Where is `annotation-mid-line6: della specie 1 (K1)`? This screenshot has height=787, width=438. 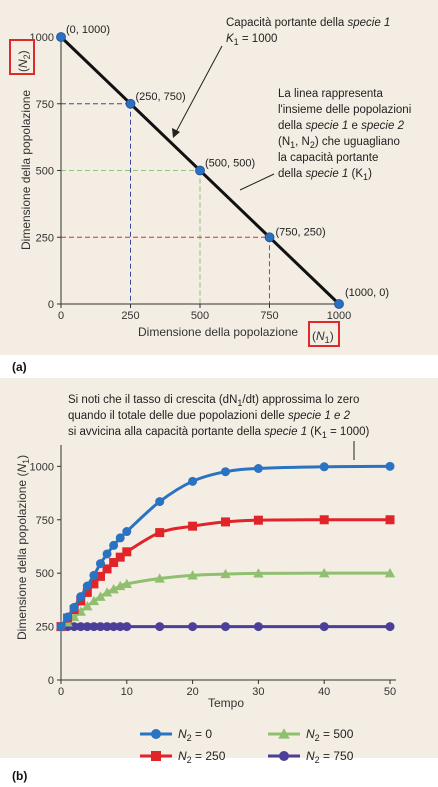 annotation-mid-line6: della specie 1 (K1) is located at coordinates (325, 175).